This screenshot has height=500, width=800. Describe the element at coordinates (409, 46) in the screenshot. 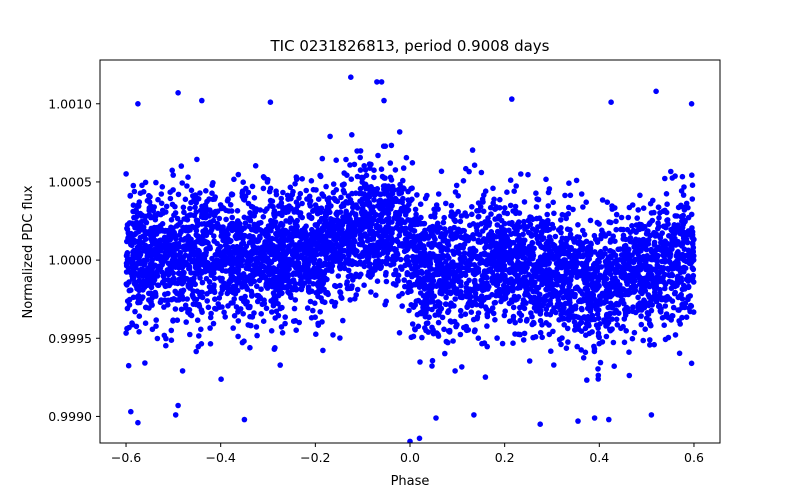

I see `chart-title: TIC 0231826813, period 0.9008 days` at that location.